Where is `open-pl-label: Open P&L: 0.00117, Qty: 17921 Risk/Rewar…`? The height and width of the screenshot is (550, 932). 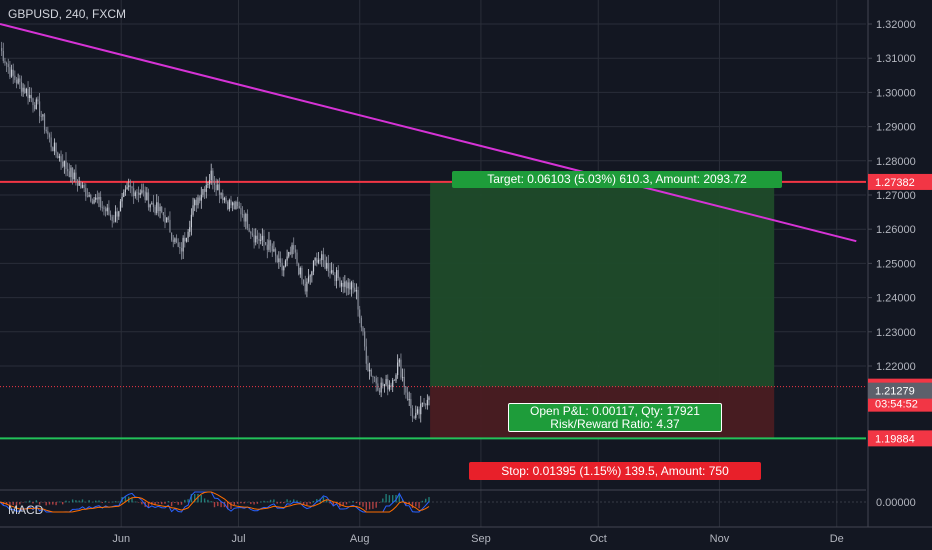 open-pl-label: Open P&L: 0.00117, Qty: 17921 Risk/Rewar… is located at coordinates (615, 417).